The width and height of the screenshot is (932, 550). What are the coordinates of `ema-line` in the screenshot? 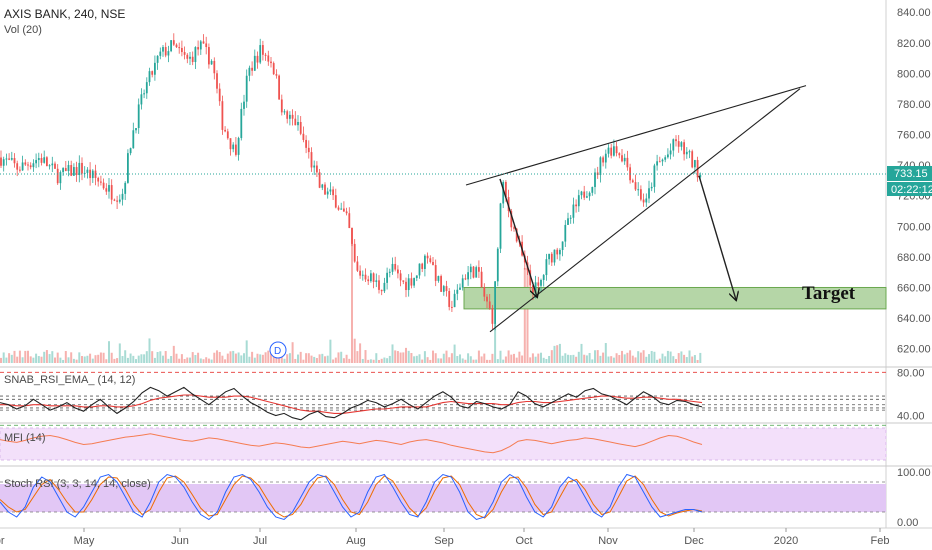 It's located at (351, 404).